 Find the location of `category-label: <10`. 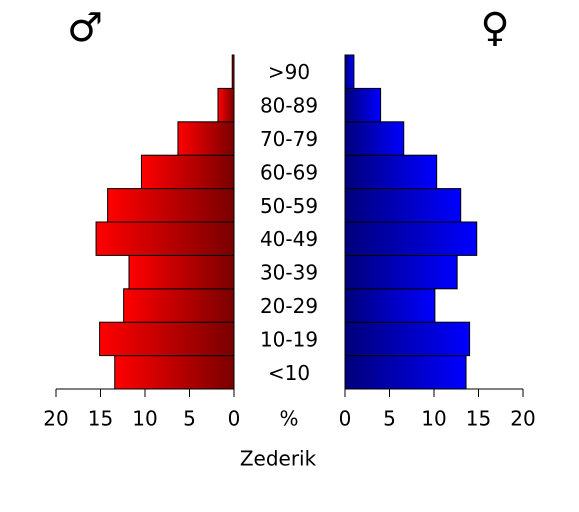

category-label: <10 is located at coordinates (289, 373).